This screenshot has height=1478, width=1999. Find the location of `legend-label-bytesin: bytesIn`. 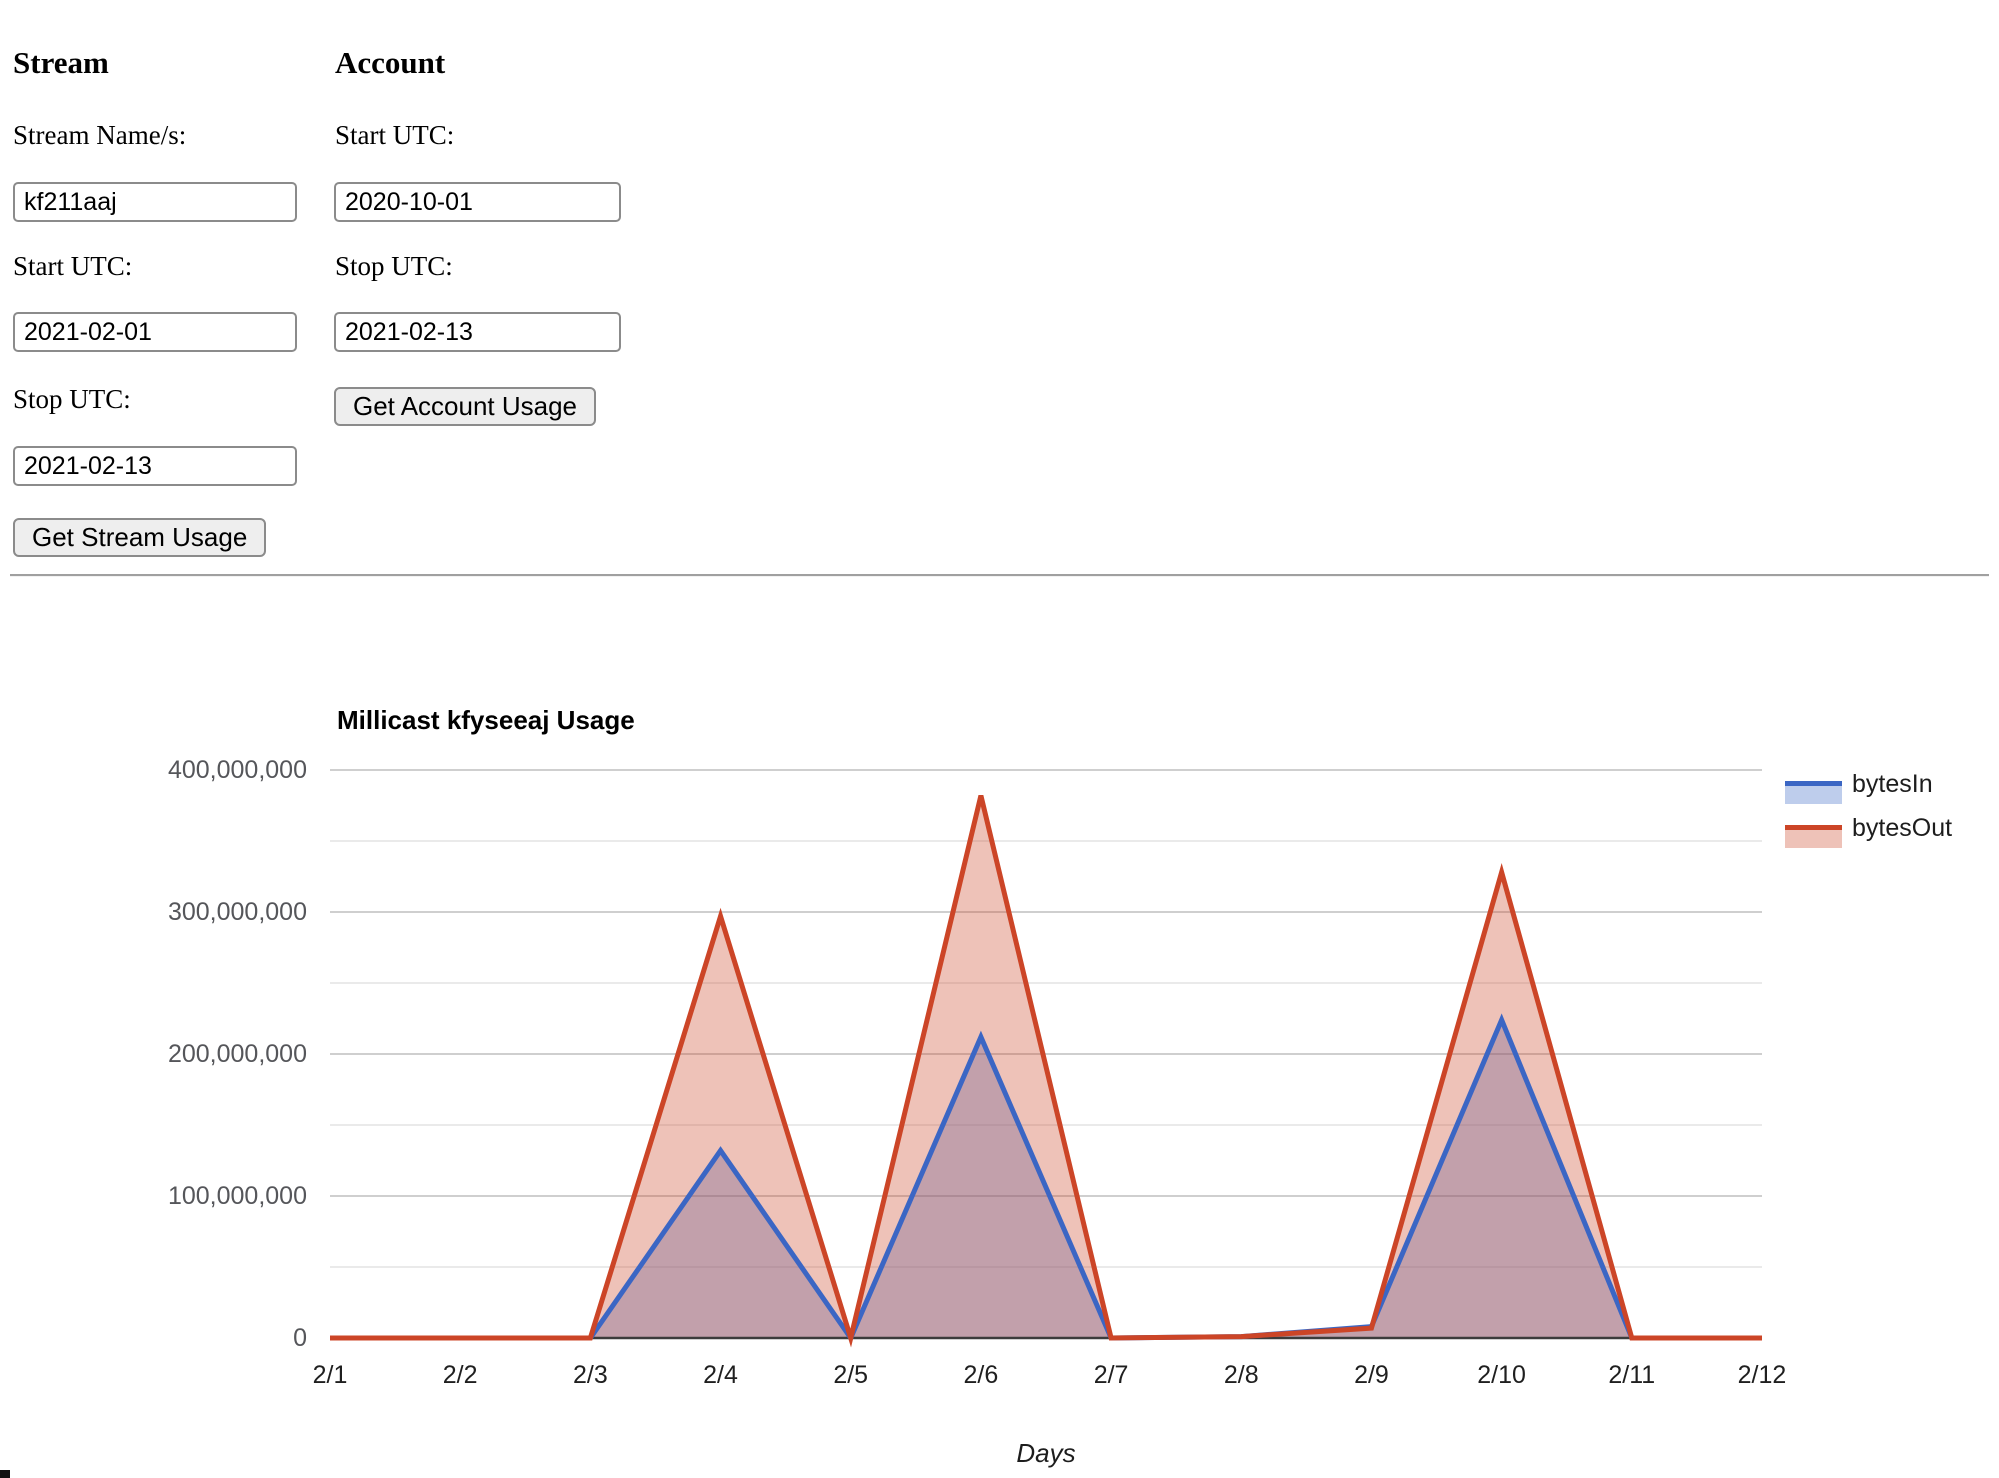

legend-label-bytesin: bytesIn is located at coordinates (1892, 784).